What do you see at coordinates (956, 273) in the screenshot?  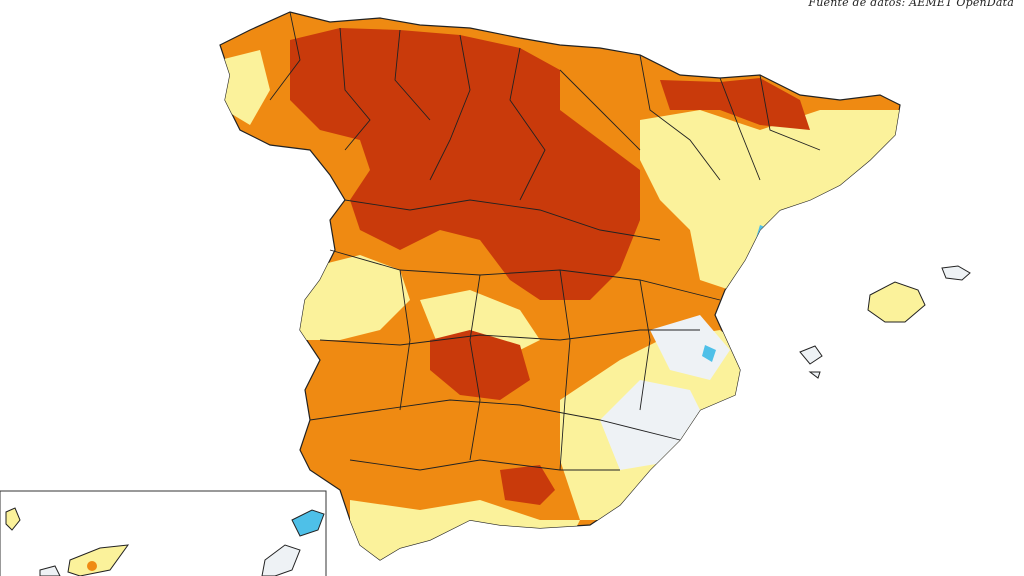 I see `menorca` at bounding box center [956, 273].